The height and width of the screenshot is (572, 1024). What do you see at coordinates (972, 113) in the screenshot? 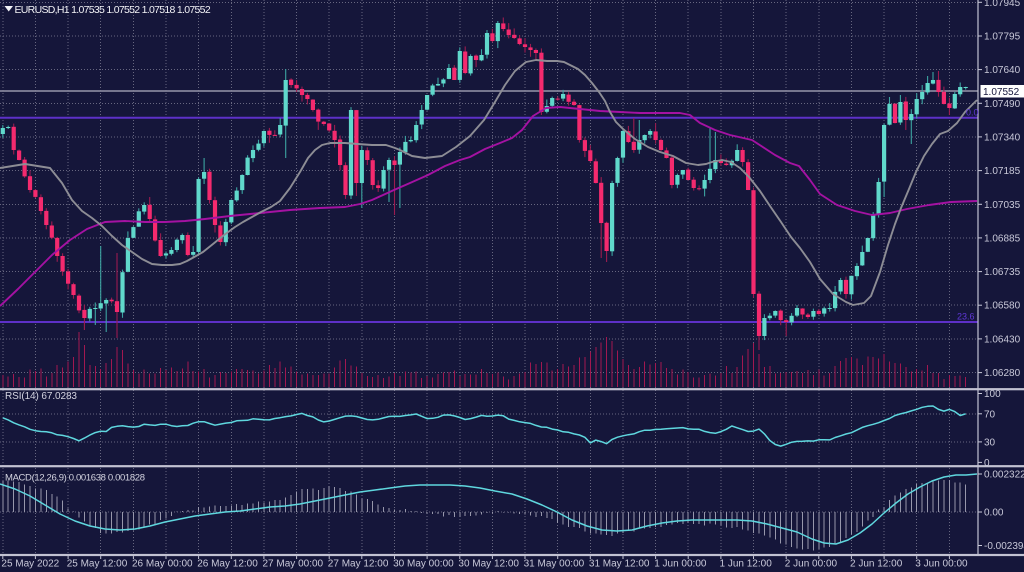
I see `svg-text: 0.0` at bounding box center [972, 113].